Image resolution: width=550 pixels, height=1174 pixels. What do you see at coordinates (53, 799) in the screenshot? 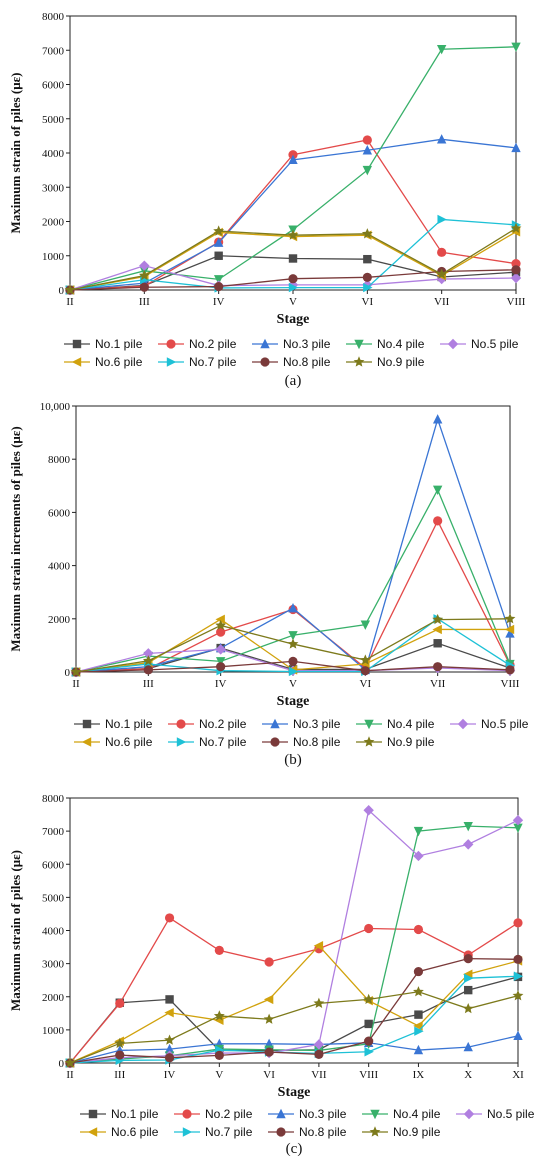
I see `chart-c-ytick-label: 8000` at bounding box center [53, 799].